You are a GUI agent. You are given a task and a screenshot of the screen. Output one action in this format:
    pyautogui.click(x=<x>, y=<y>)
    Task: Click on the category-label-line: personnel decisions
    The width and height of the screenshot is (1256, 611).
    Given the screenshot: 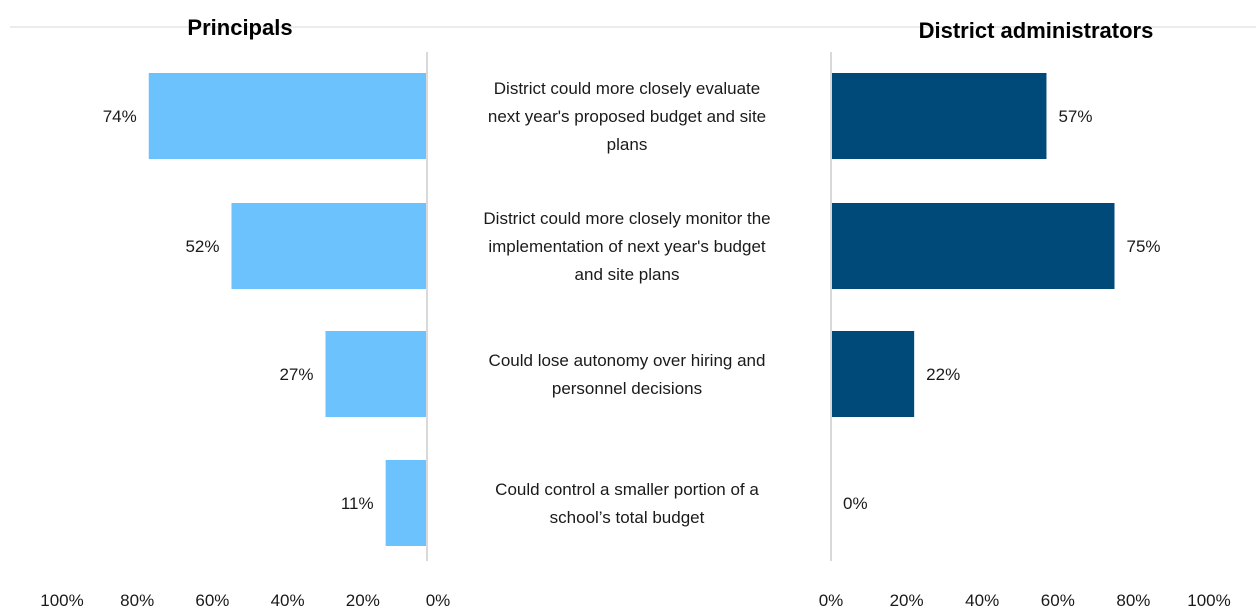 What is the action you would take?
    pyautogui.click(x=627, y=388)
    